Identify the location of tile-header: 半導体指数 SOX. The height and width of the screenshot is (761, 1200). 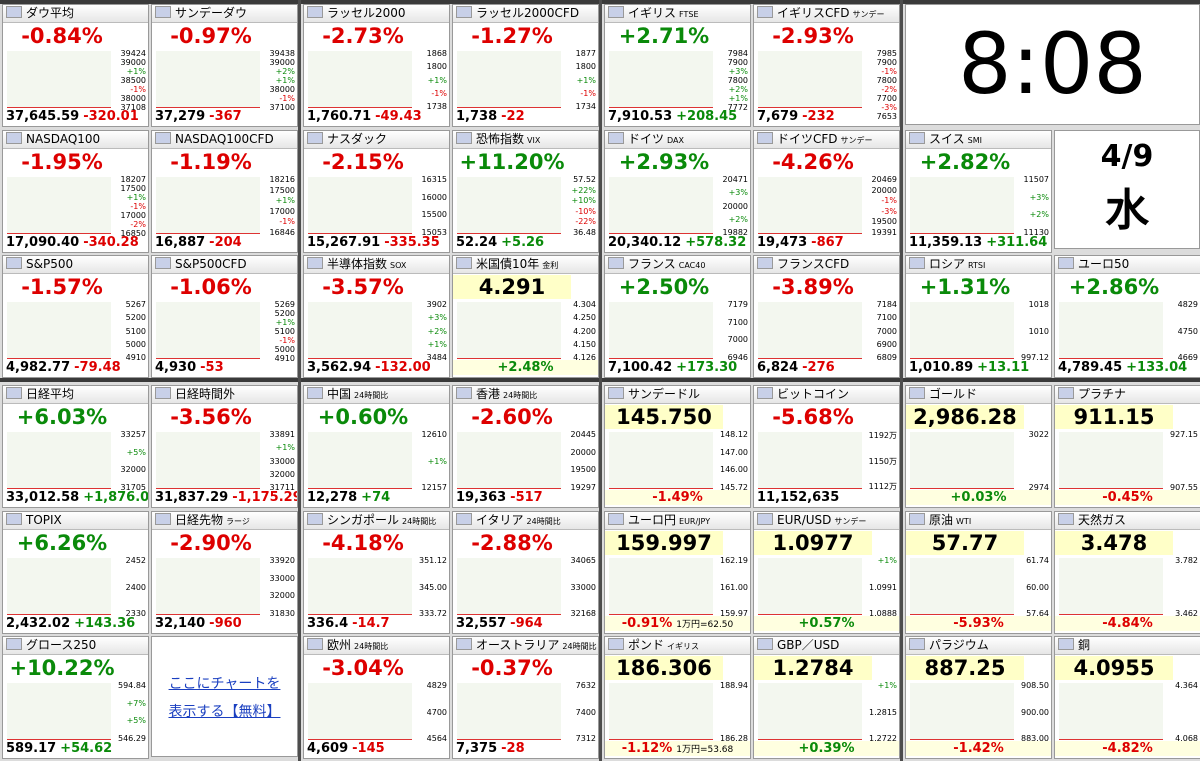
(376, 265).